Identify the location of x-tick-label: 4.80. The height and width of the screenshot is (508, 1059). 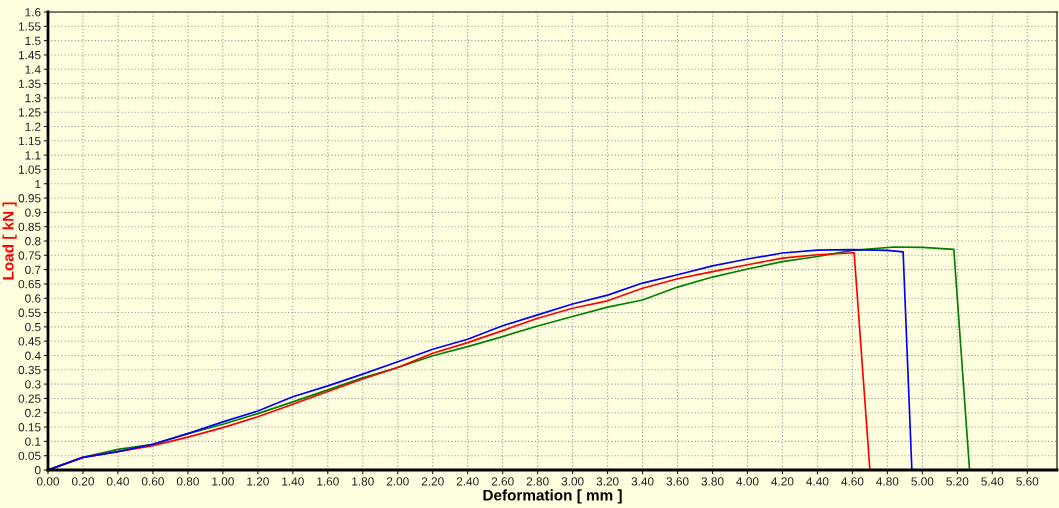
(887, 481).